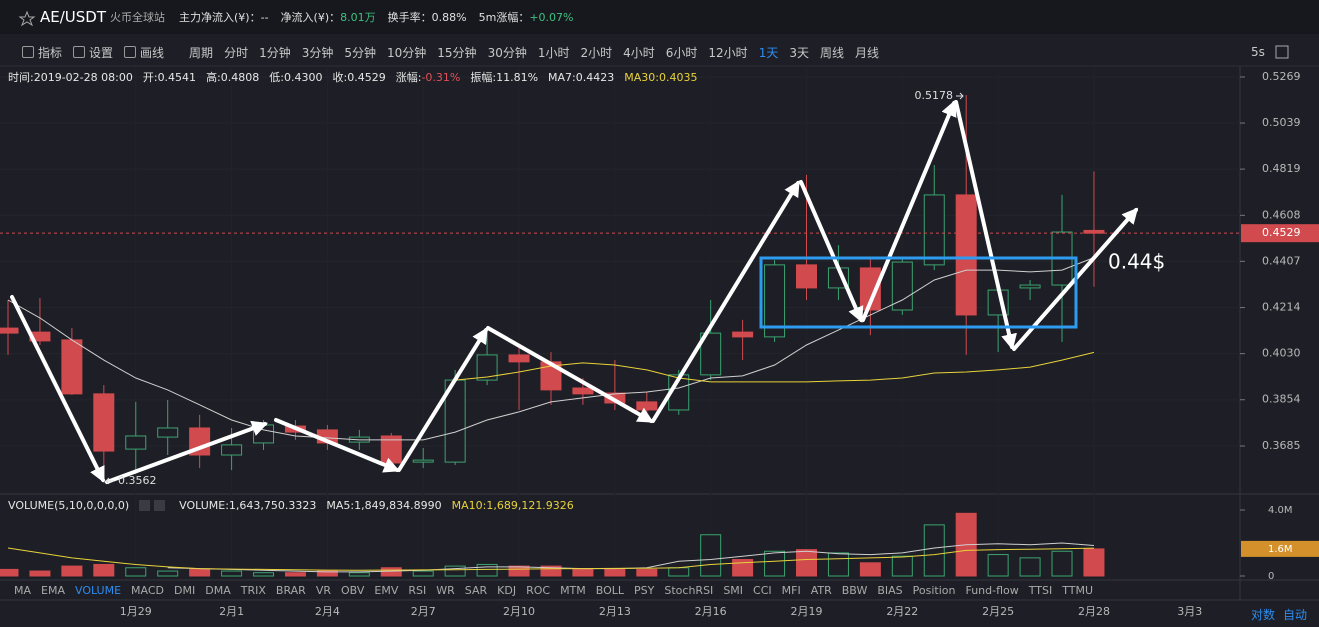 This screenshot has height=627, width=1319. Describe the element at coordinates (366, 77) in the screenshot. I see `info-value: 0.4529` at that location.